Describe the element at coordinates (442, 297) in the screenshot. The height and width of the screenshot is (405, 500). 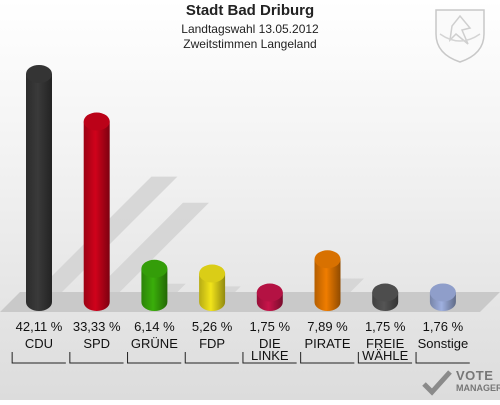
I see `bar-sonstige` at that location.